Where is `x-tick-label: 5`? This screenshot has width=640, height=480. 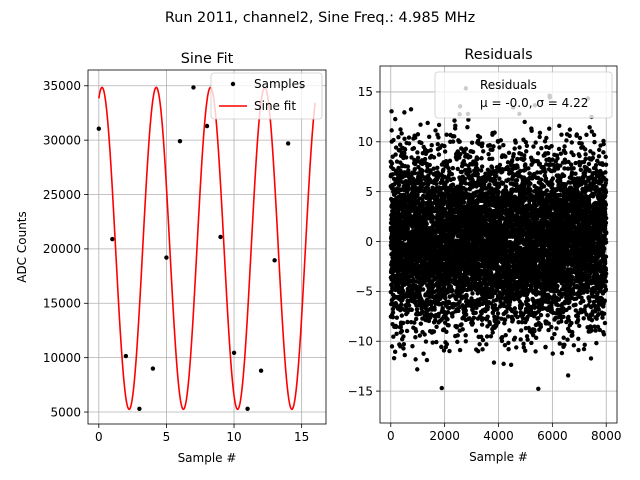 x-tick-label: 5 is located at coordinates (167, 437).